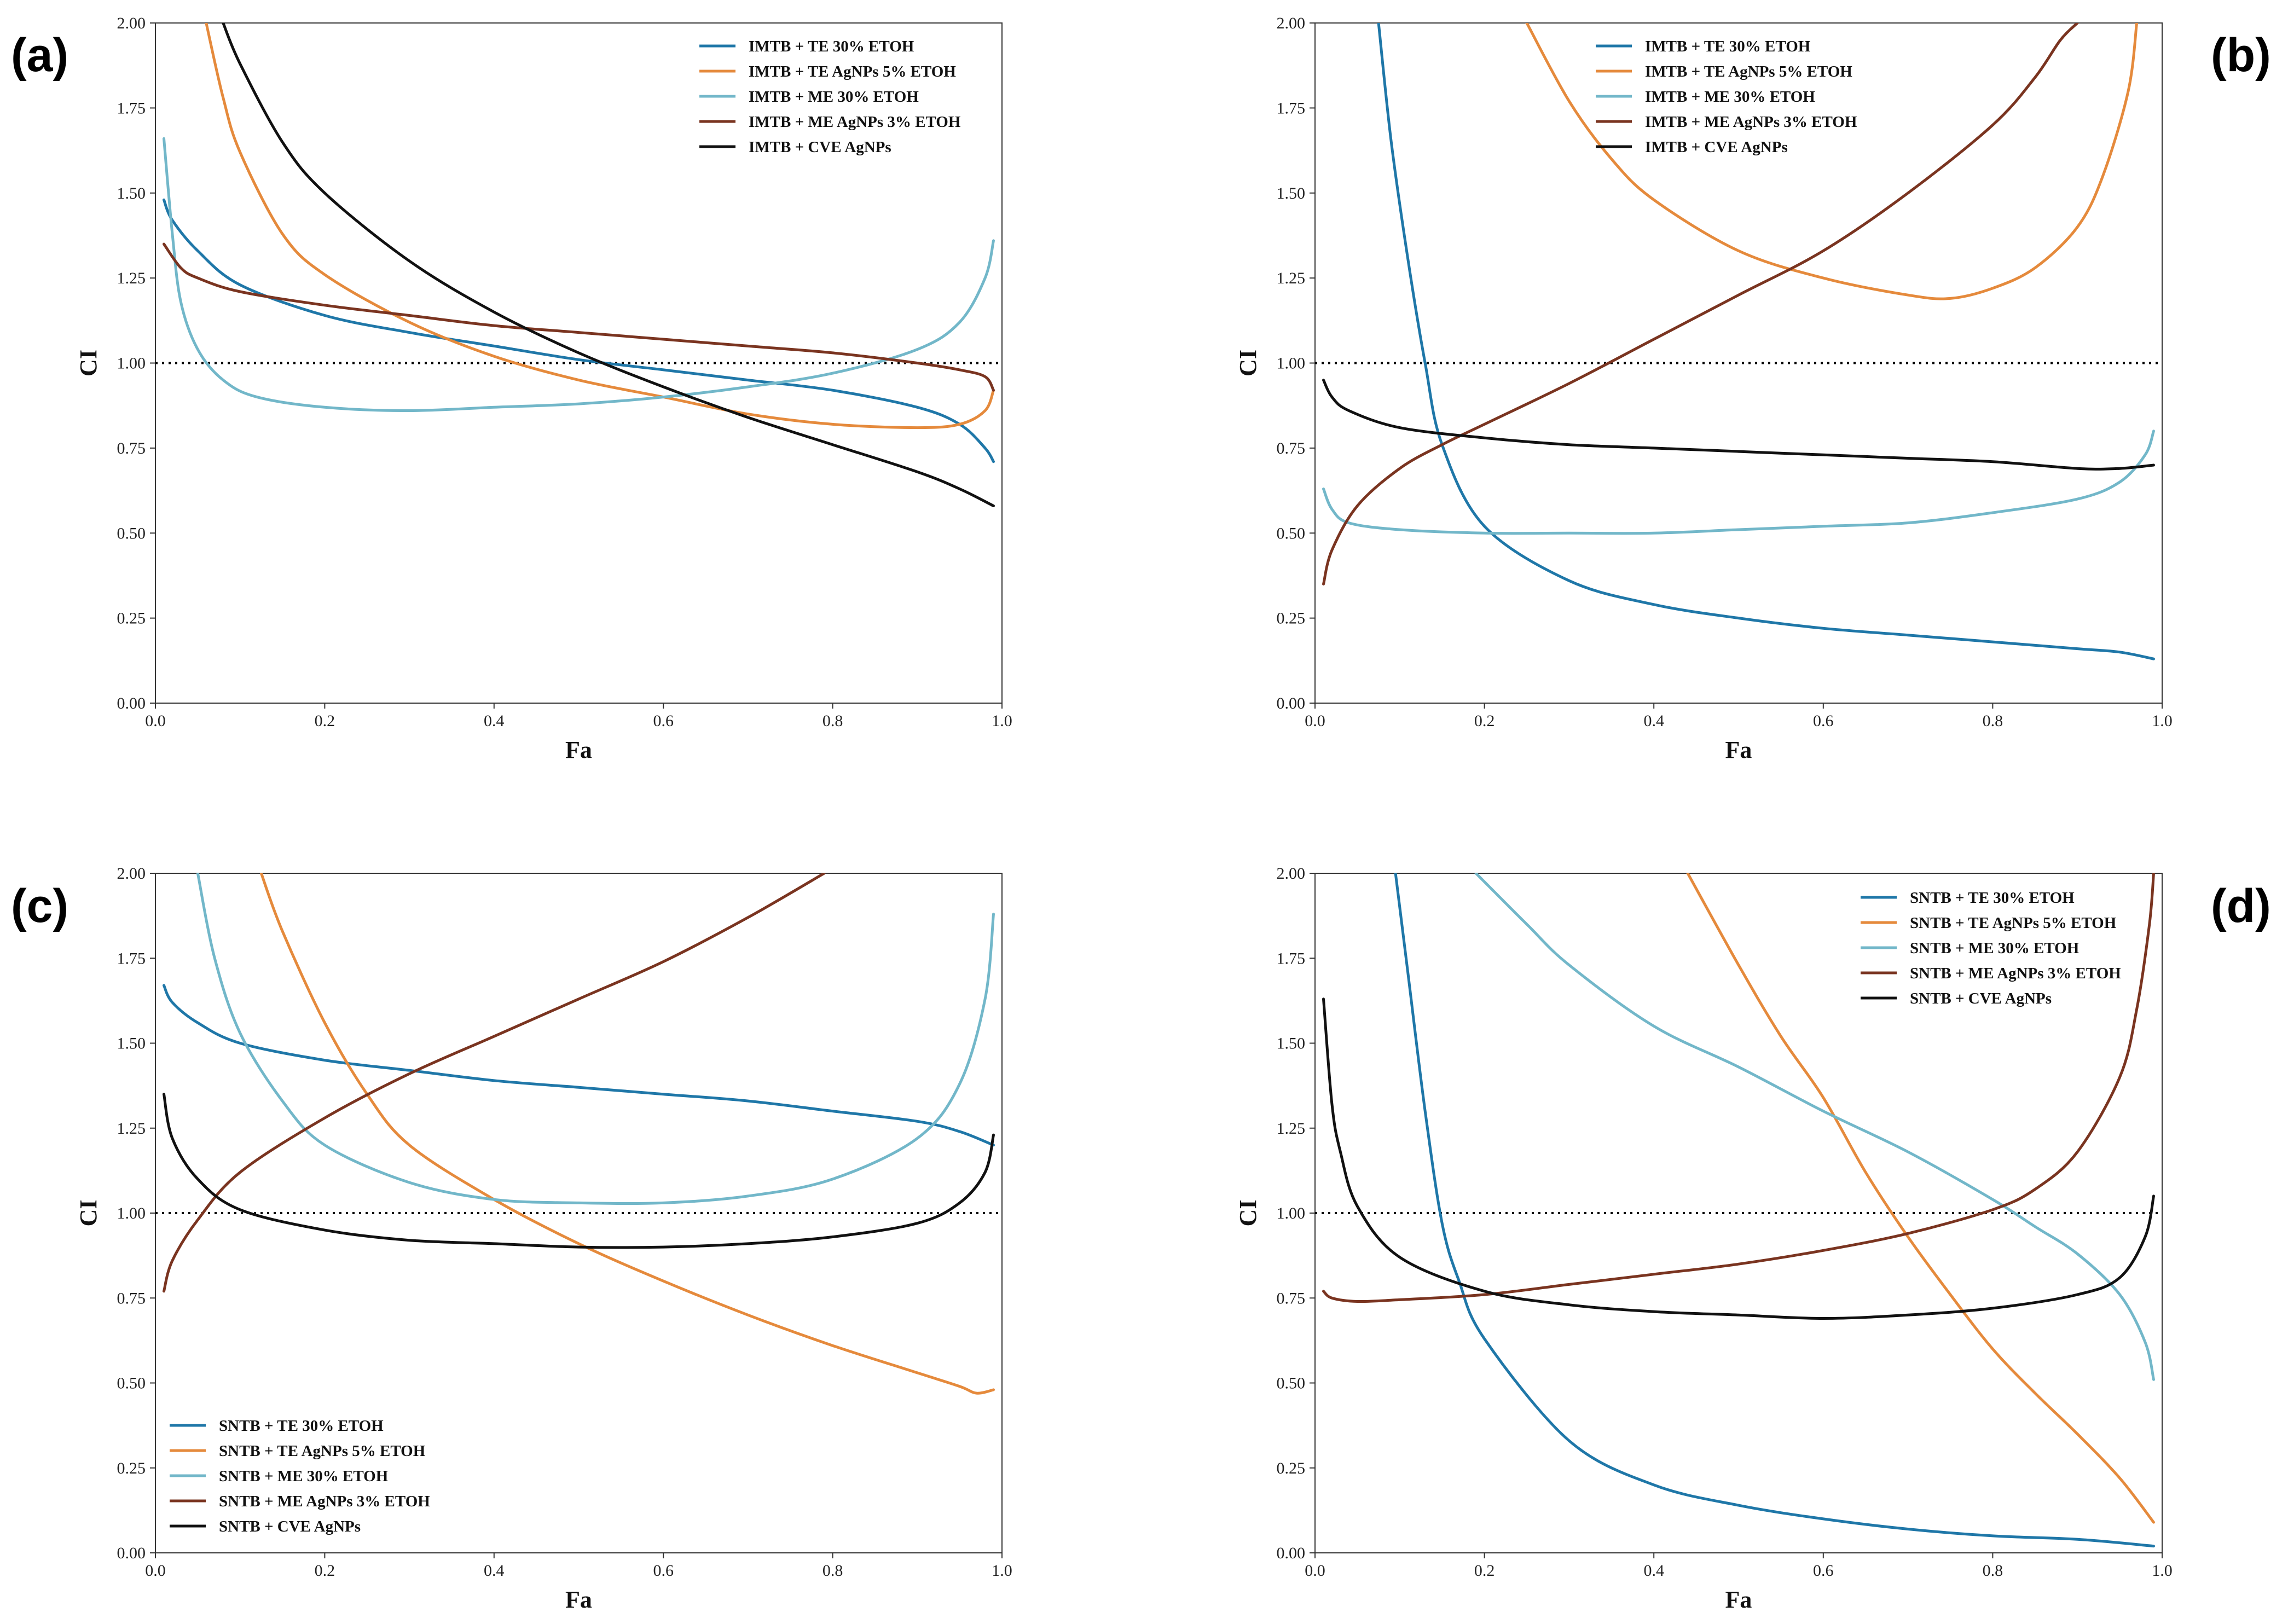 This screenshot has height=1624, width=2288. Describe the element at coordinates (39, 906) in the screenshot. I see `panel-letter: (c)` at that location.